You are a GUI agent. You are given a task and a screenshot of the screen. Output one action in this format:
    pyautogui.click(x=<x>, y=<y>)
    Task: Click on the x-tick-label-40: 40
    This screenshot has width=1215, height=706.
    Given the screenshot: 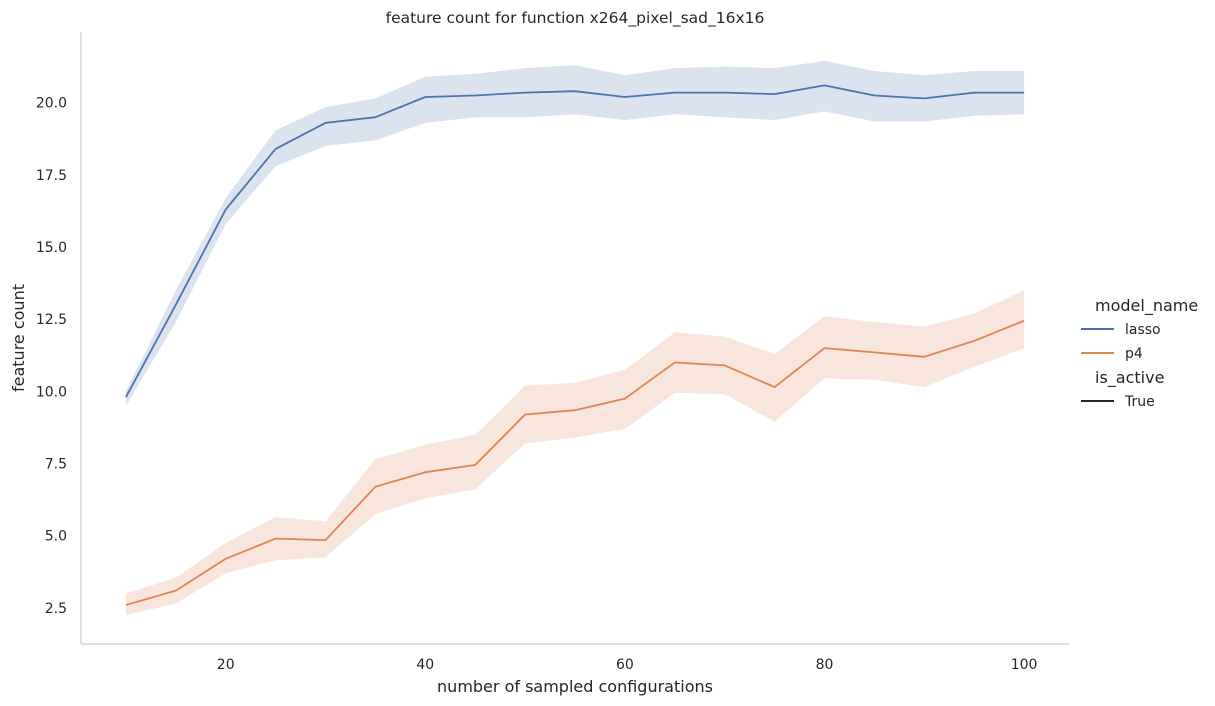 What is the action you would take?
    pyautogui.click(x=425, y=665)
    